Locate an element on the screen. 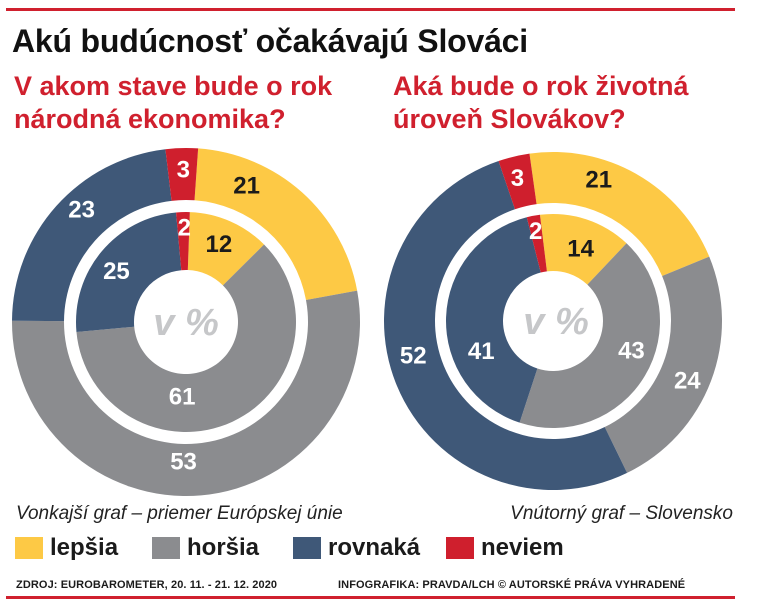 The height and width of the screenshot is (614, 757). economy-outer-value-label-horsia: 53 is located at coordinates (183, 461).